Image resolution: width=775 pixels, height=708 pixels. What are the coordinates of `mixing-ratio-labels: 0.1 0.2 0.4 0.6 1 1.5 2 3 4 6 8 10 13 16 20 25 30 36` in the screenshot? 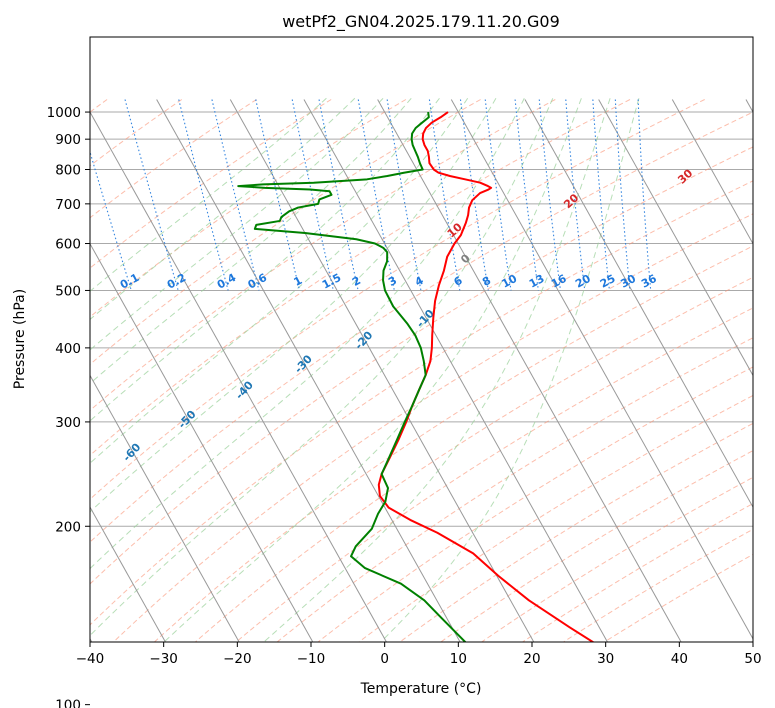 It's located at (388, 281).